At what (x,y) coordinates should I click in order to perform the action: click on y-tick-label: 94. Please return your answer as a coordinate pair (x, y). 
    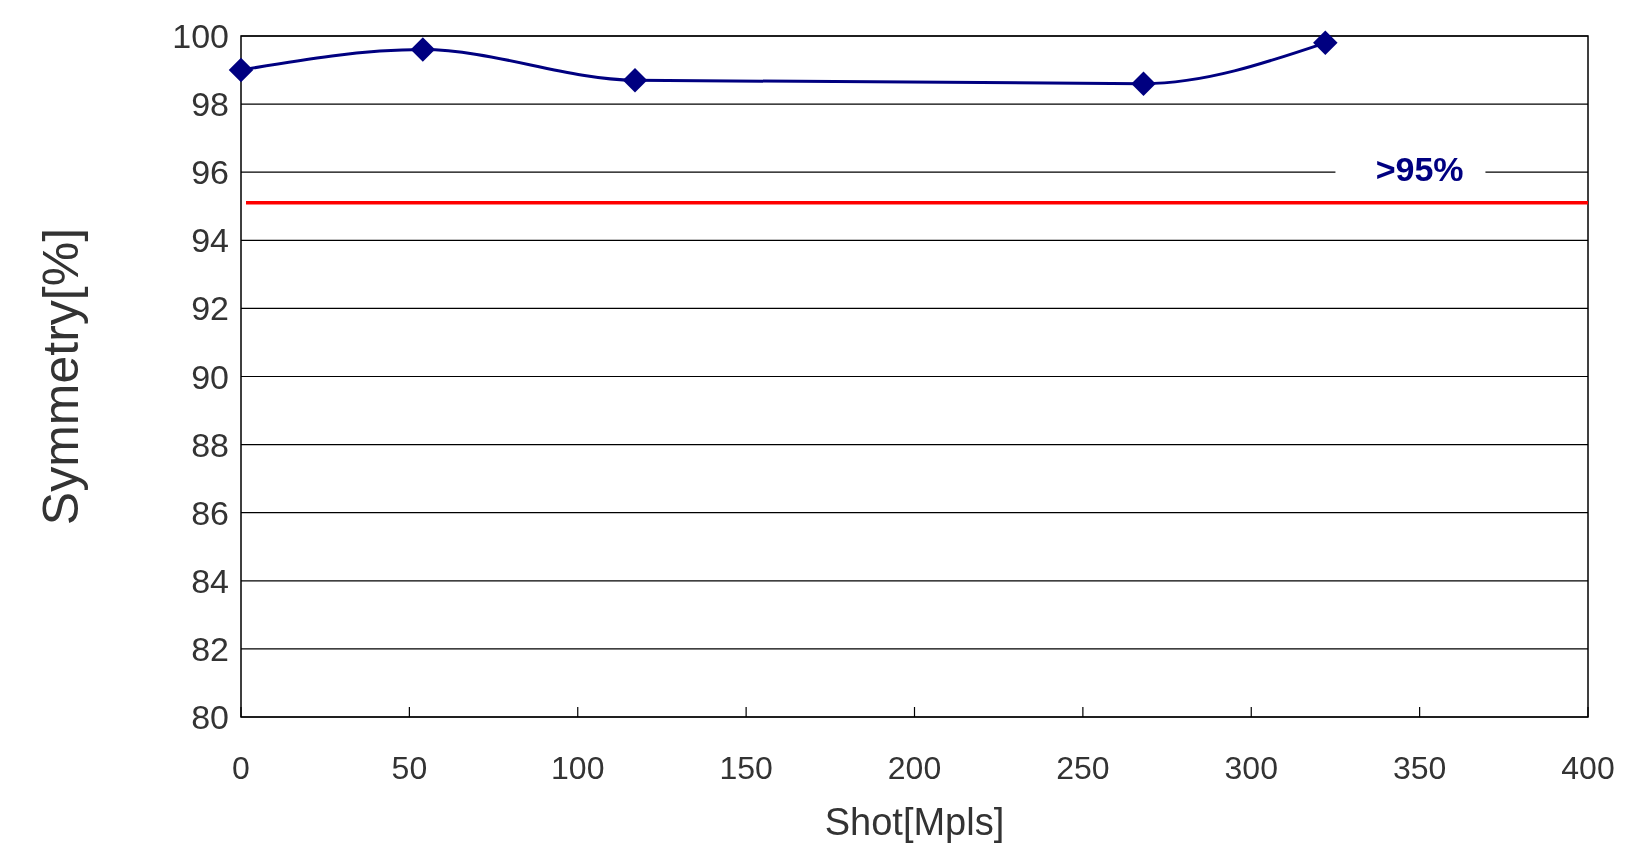
    Looking at the image, I should click on (210, 240).